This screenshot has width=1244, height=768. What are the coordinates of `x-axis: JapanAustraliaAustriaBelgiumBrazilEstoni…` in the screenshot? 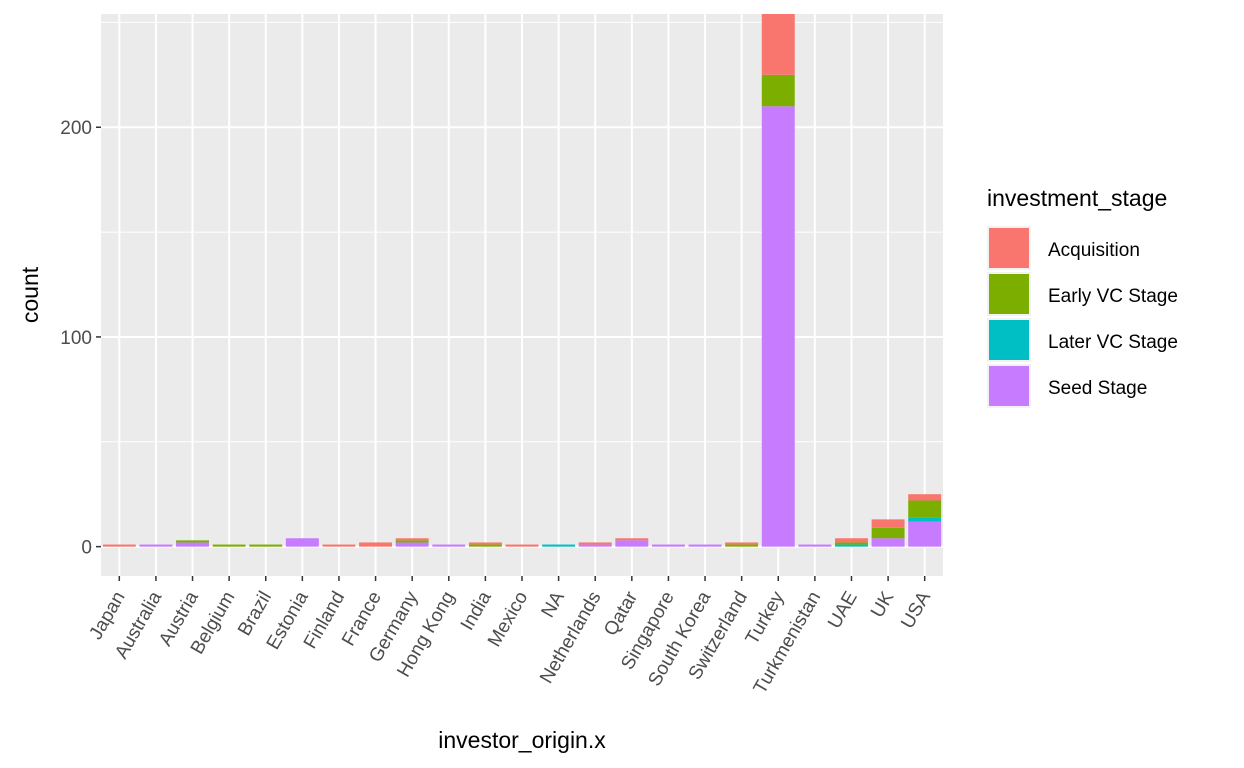 It's located at (510, 637).